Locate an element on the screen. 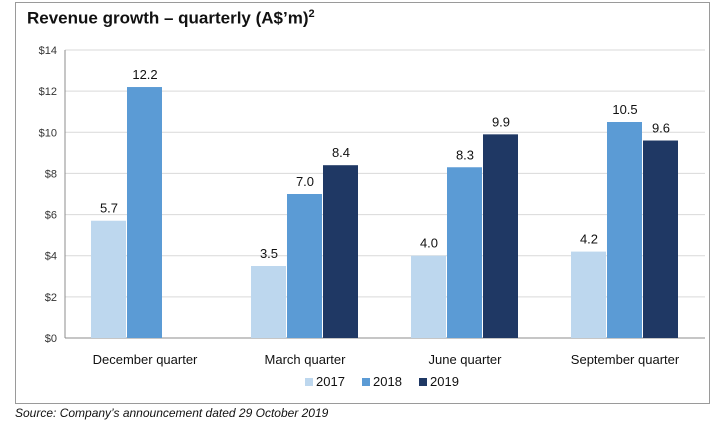  data-label: 10.5 is located at coordinates (624, 109).